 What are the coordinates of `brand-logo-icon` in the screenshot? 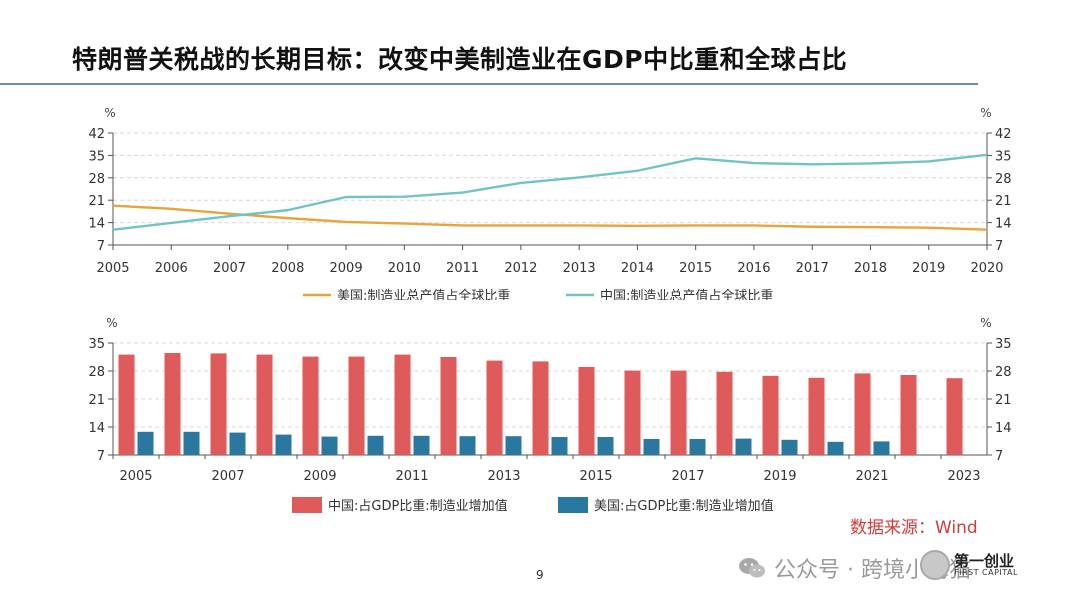 It's located at (935, 565).